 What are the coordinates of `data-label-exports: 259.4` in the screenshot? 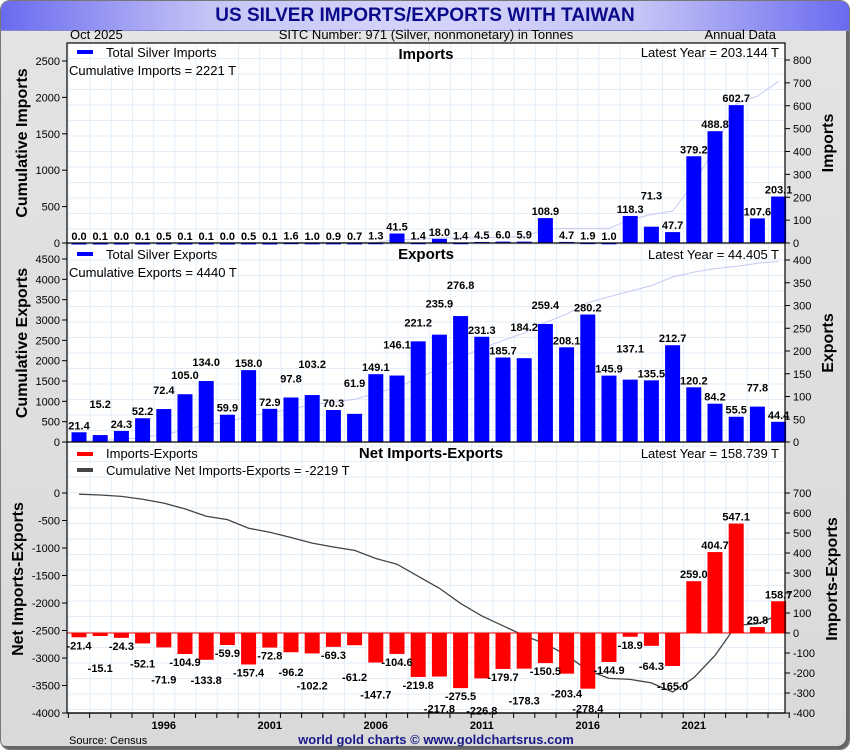 It's located at (546, 306).